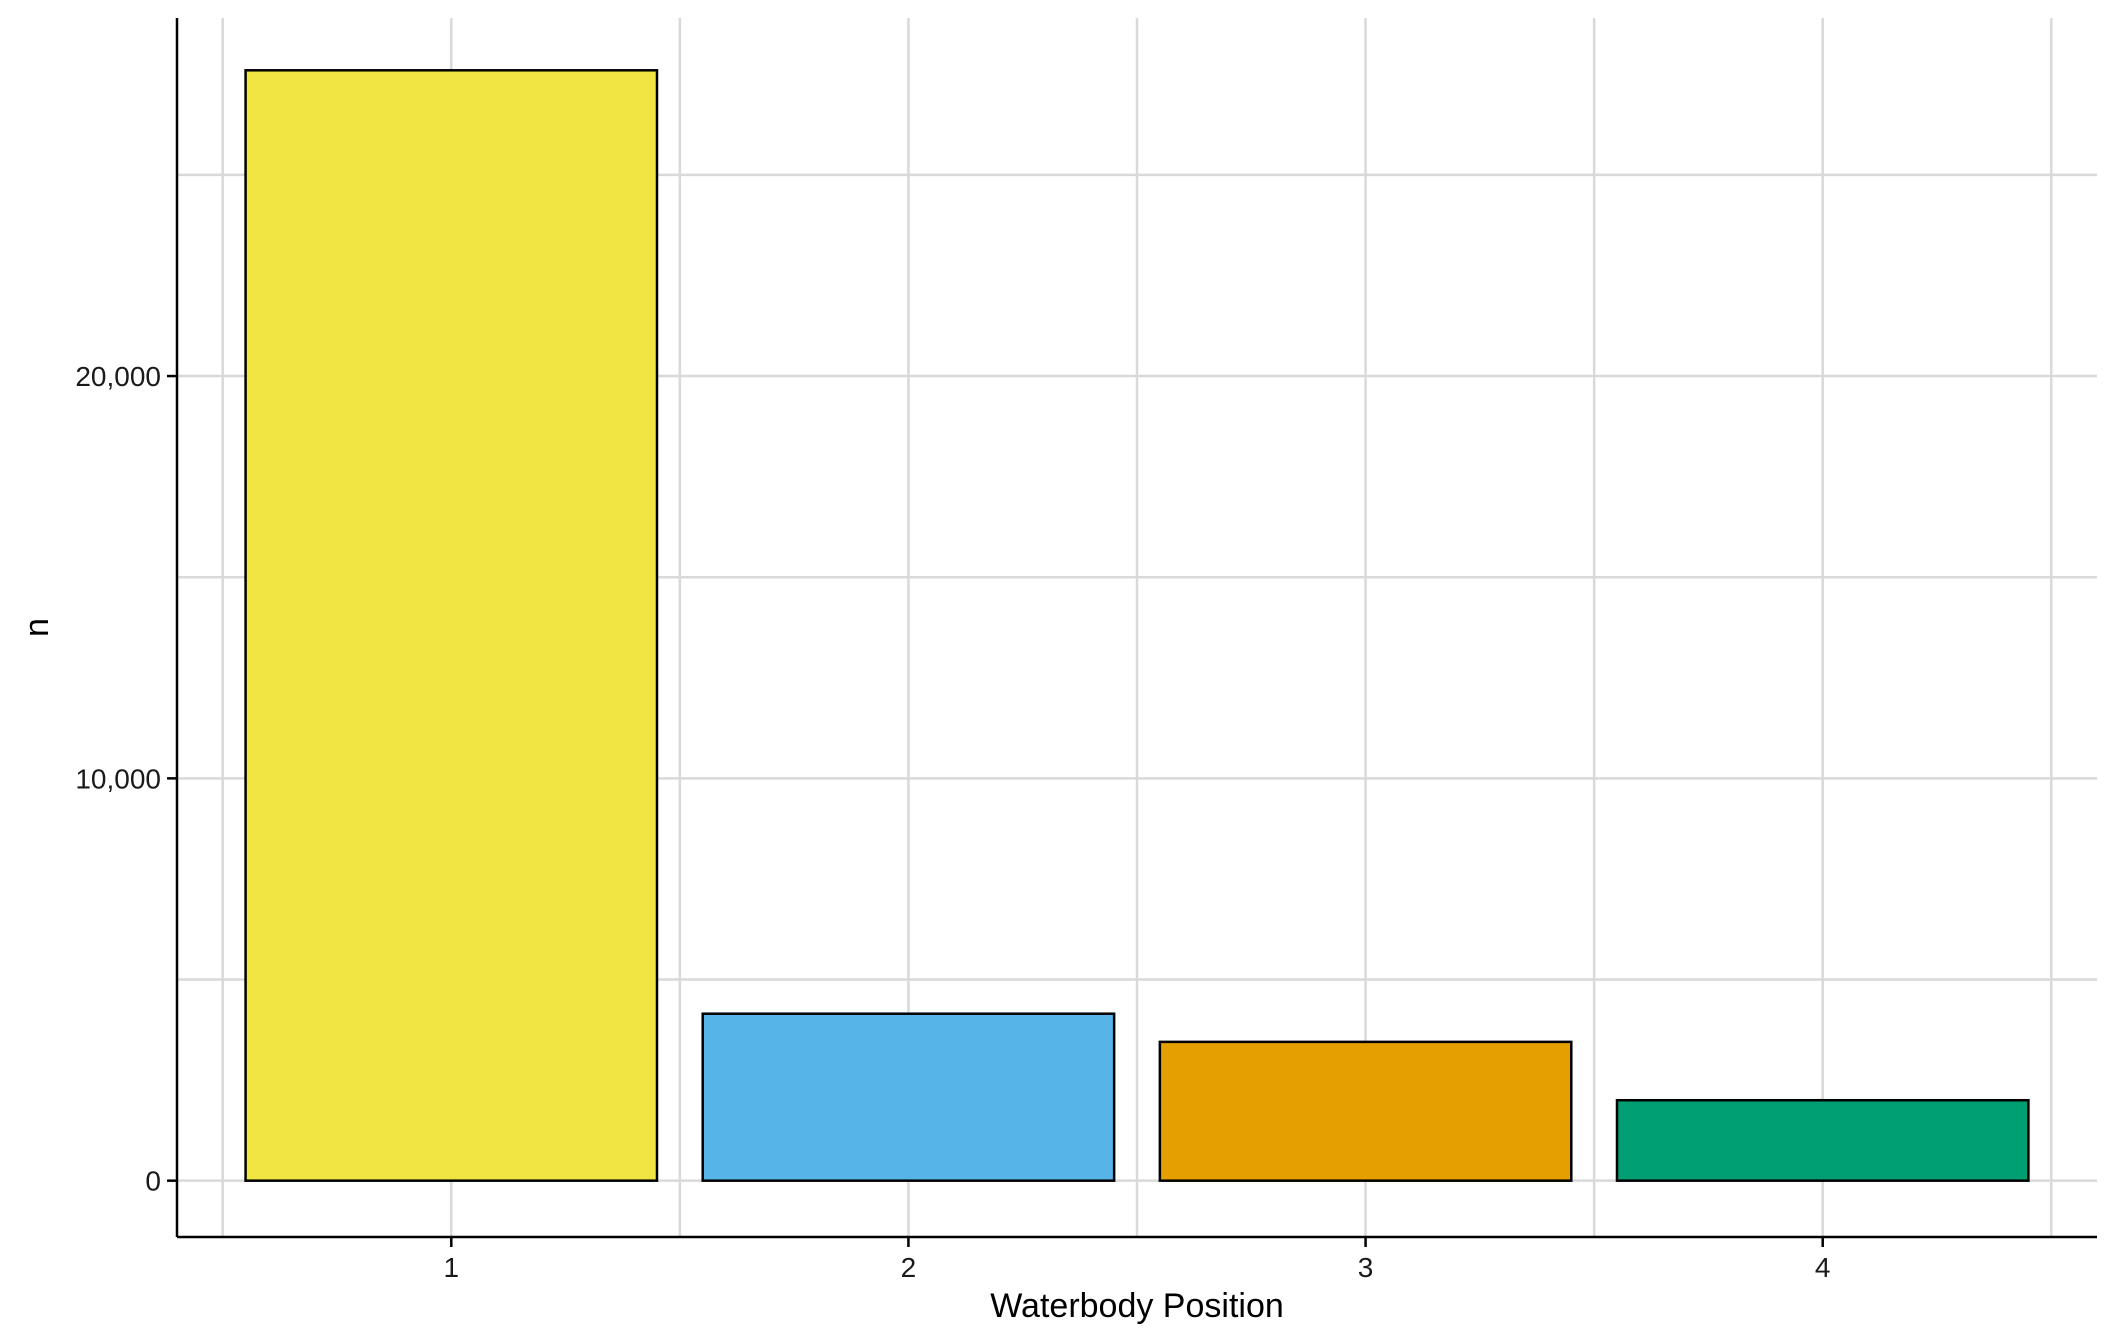  I want to click on y-tick-label: 10,000, so click(118, 778).